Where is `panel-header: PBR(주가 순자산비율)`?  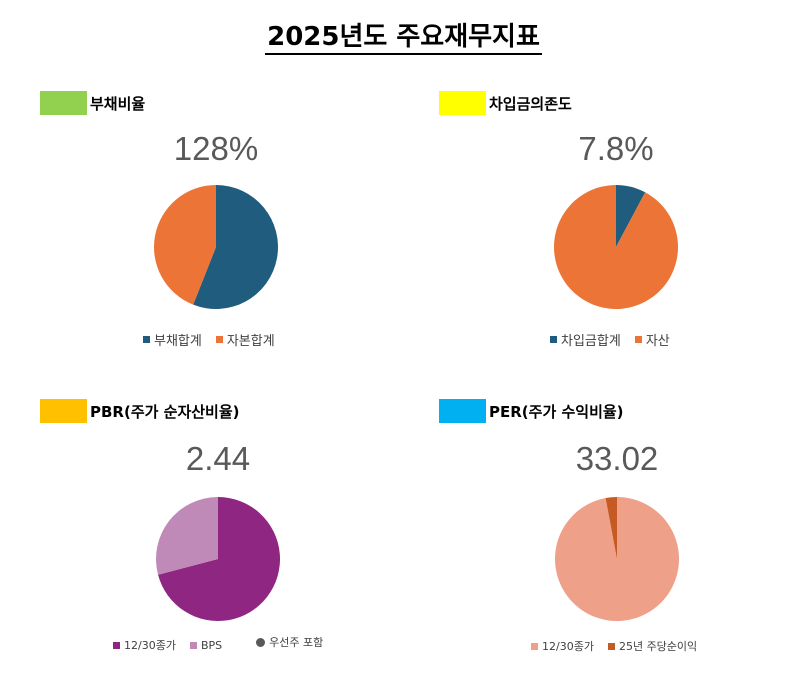
panel-header: PBR(주가 순자산비율) is located at coordinates (140, 411).